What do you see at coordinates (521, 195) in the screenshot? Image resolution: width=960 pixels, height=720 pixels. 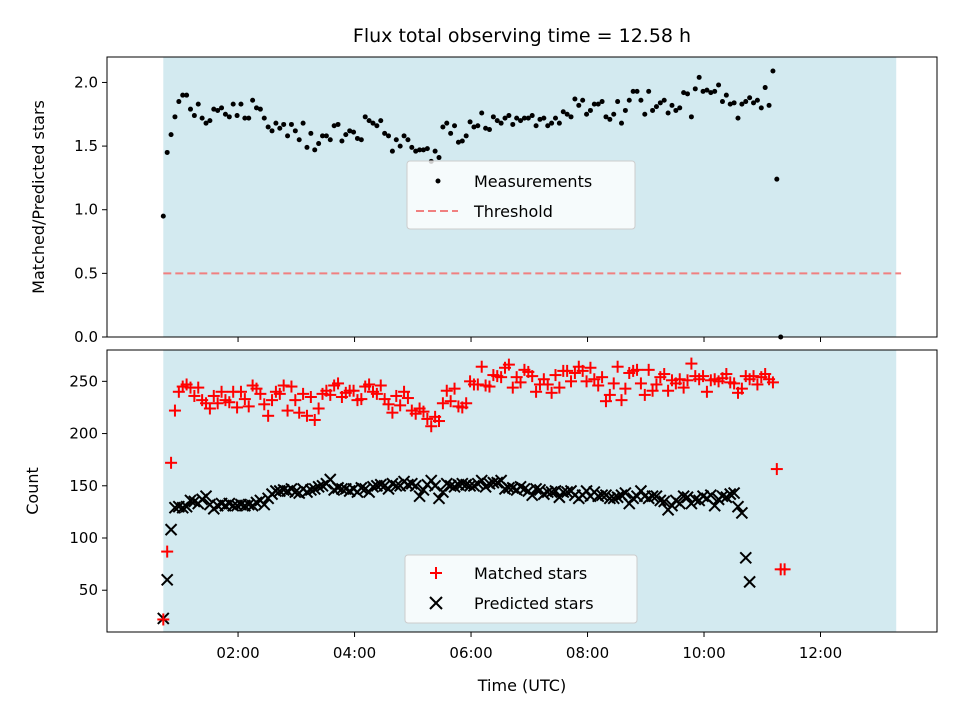 I see `top-legend-box` at bounding box center [521, 195].